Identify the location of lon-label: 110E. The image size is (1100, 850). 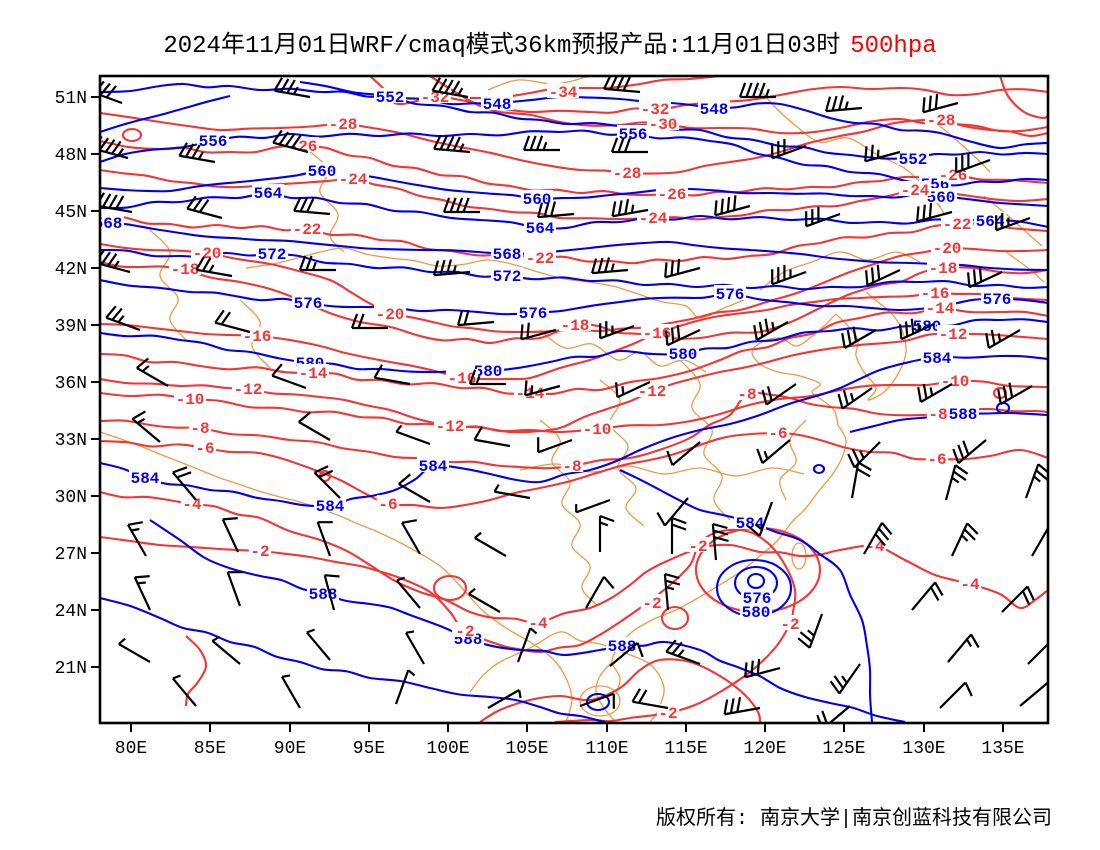
(606, 749).